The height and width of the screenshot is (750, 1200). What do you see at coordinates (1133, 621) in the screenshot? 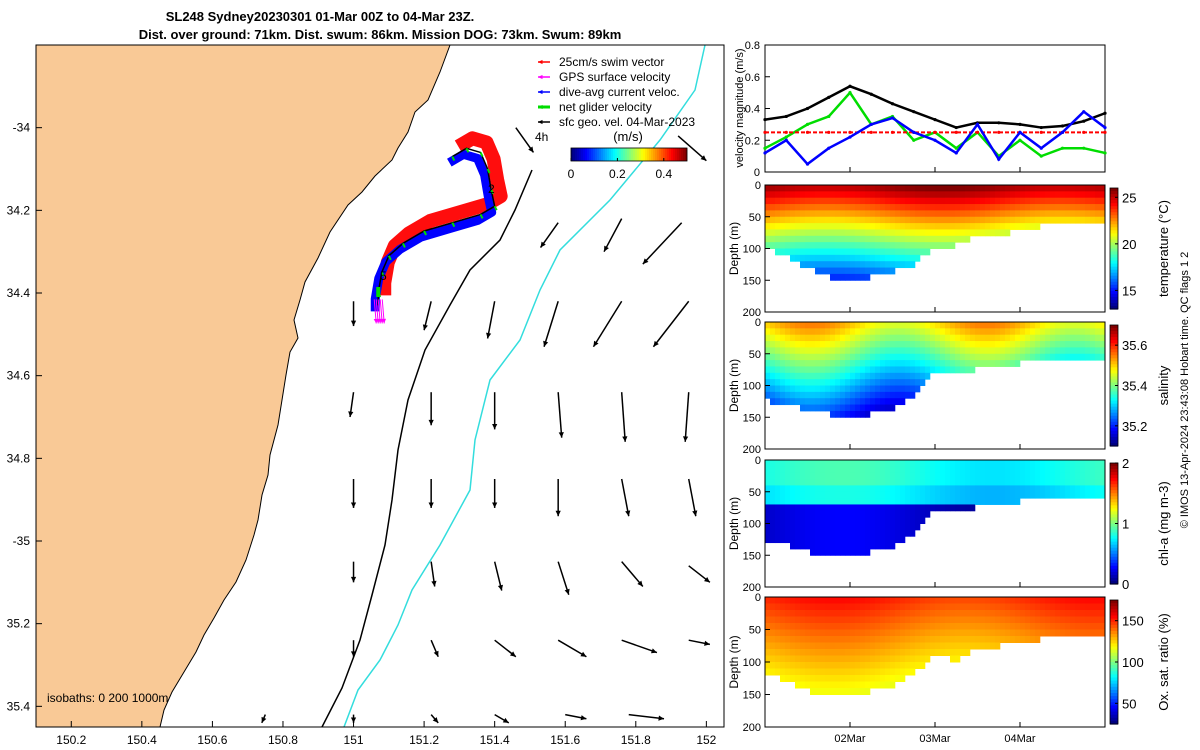
I see `section-colorbar-tick-label: 150` at bounding box center [1133, 621].